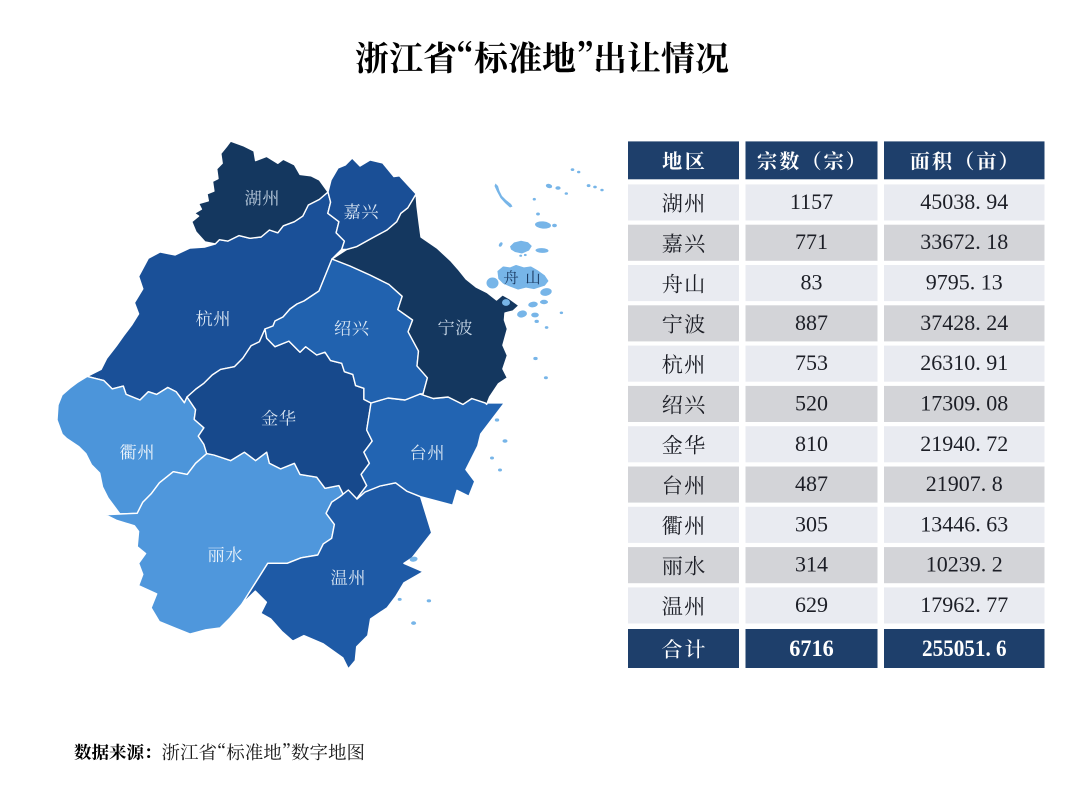 This screenshot has width=1080, height=810. What do you see at coordinates (964, 523) in the screenshot?
I see `svg-text: 13446. 63` at bounding box center [964, 523].